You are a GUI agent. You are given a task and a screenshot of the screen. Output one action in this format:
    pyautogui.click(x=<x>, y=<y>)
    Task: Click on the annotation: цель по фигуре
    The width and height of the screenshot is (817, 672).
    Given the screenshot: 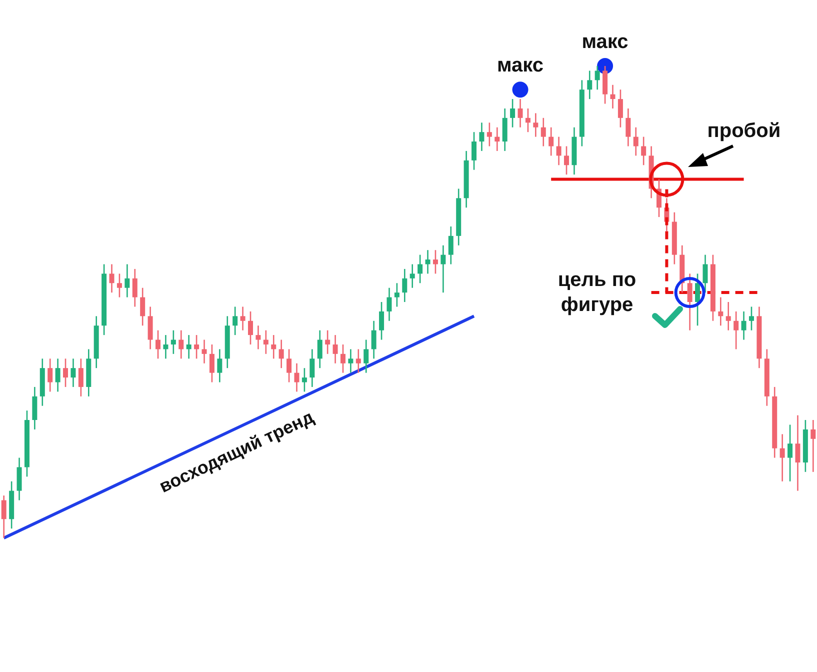 What is the action you would take?
    pyautogui.click(x=597, y=292)
    